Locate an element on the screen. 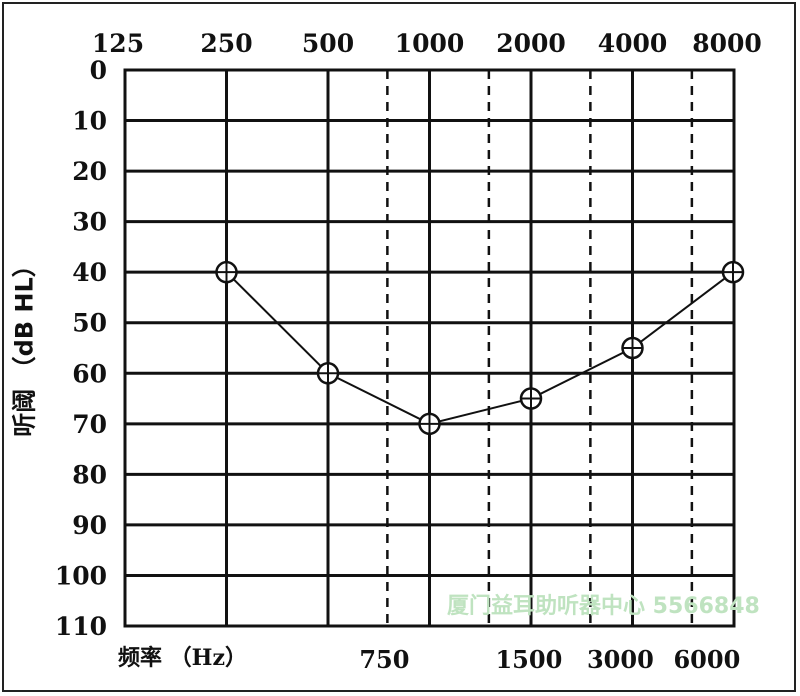  y-tick-label: 40 is located at coordinates (89, 272).